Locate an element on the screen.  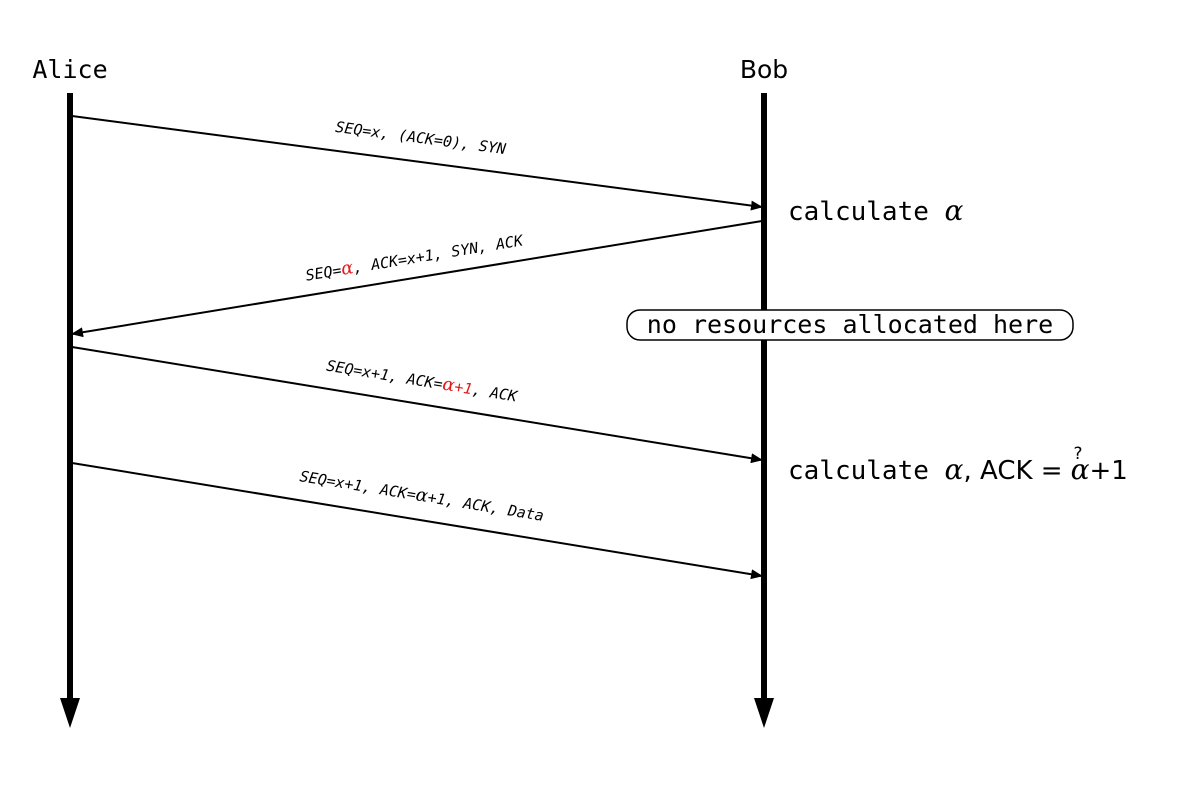
message-arrow-syn is located at coordinates (417, 163).